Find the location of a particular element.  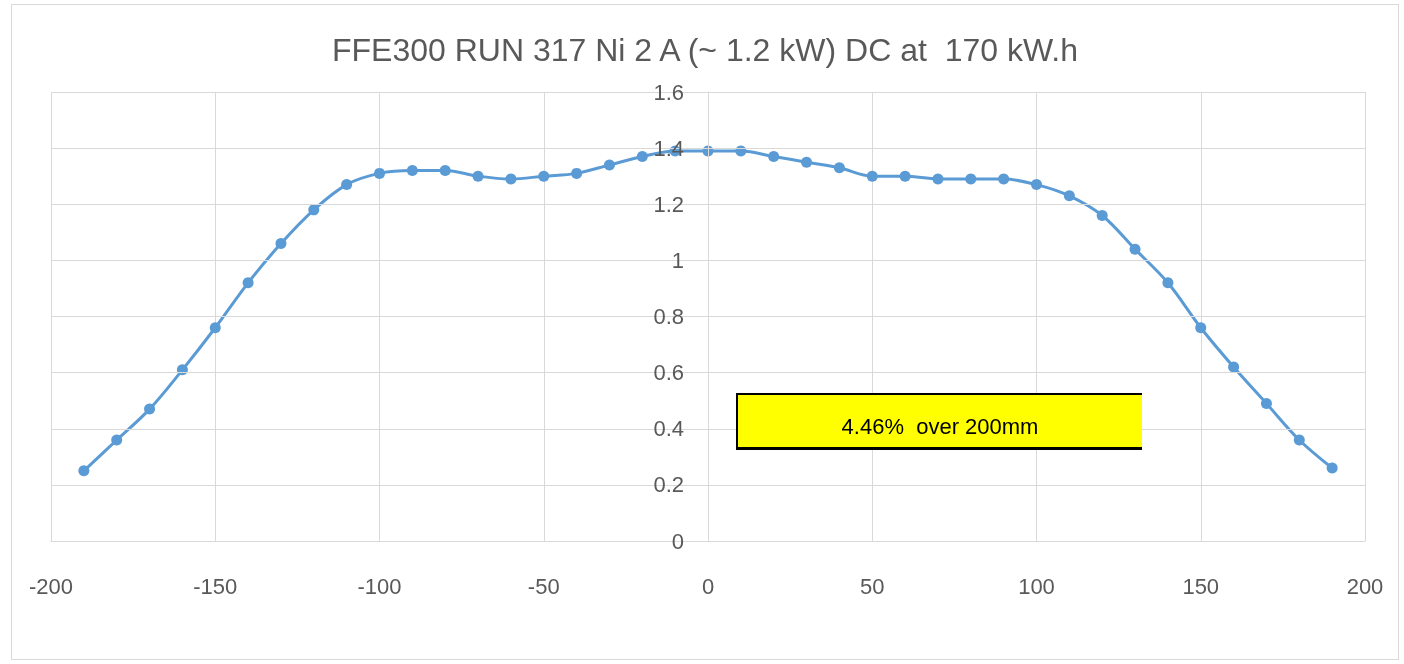

x-tick-label: 0 is located at coordinates (708, 586).